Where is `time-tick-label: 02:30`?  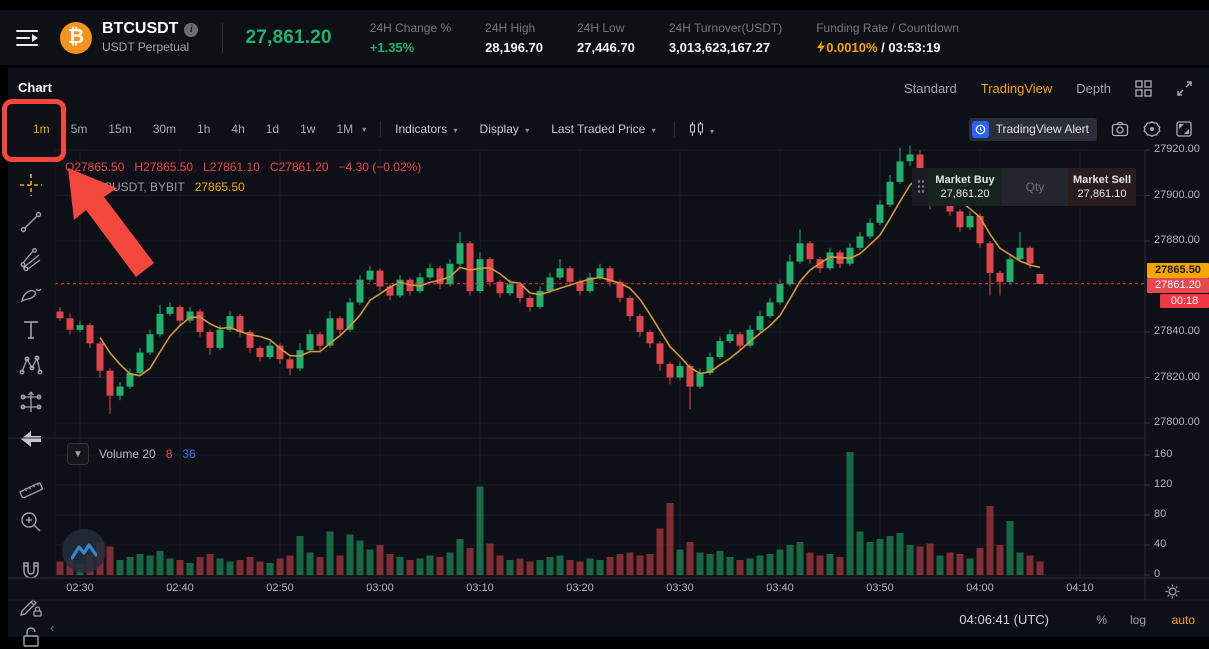 time-tick-label: 02:30 is located at coordinates (80, 588).